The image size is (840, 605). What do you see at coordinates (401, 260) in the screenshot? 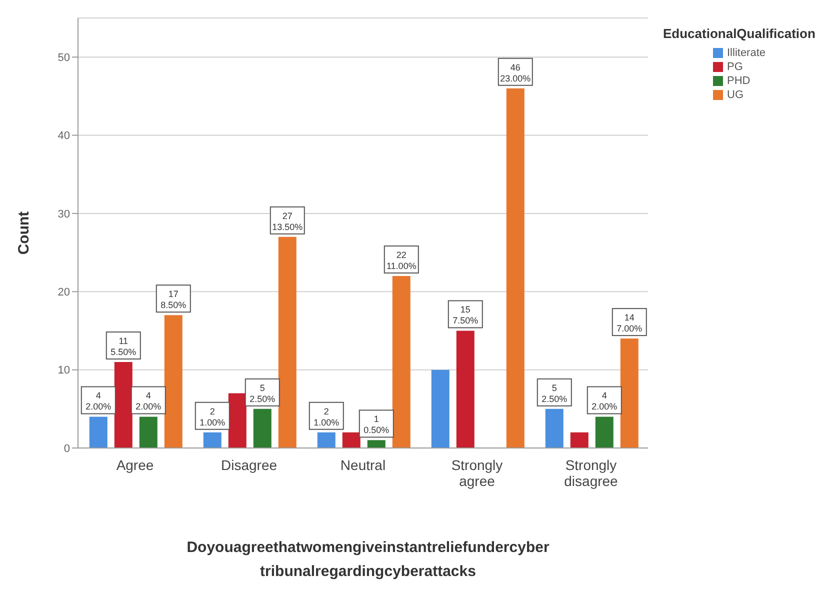
I see `data-label: 22 11.00%` at bounding box center [401, 260].